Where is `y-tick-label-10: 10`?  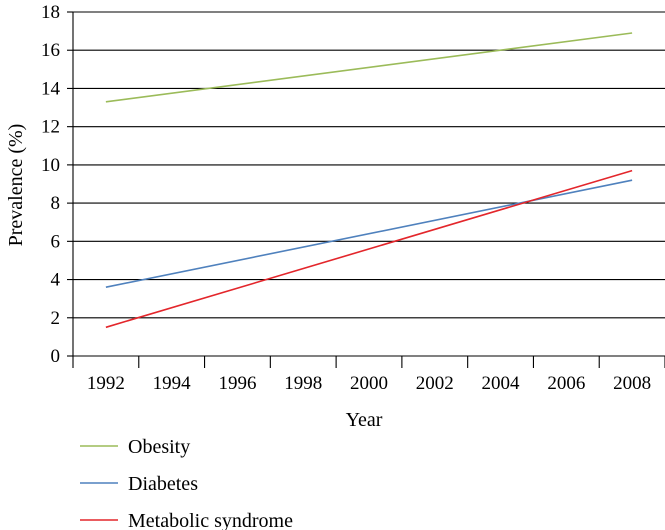
y-tick-label-10: 10 is located at coordinates (50, 165).